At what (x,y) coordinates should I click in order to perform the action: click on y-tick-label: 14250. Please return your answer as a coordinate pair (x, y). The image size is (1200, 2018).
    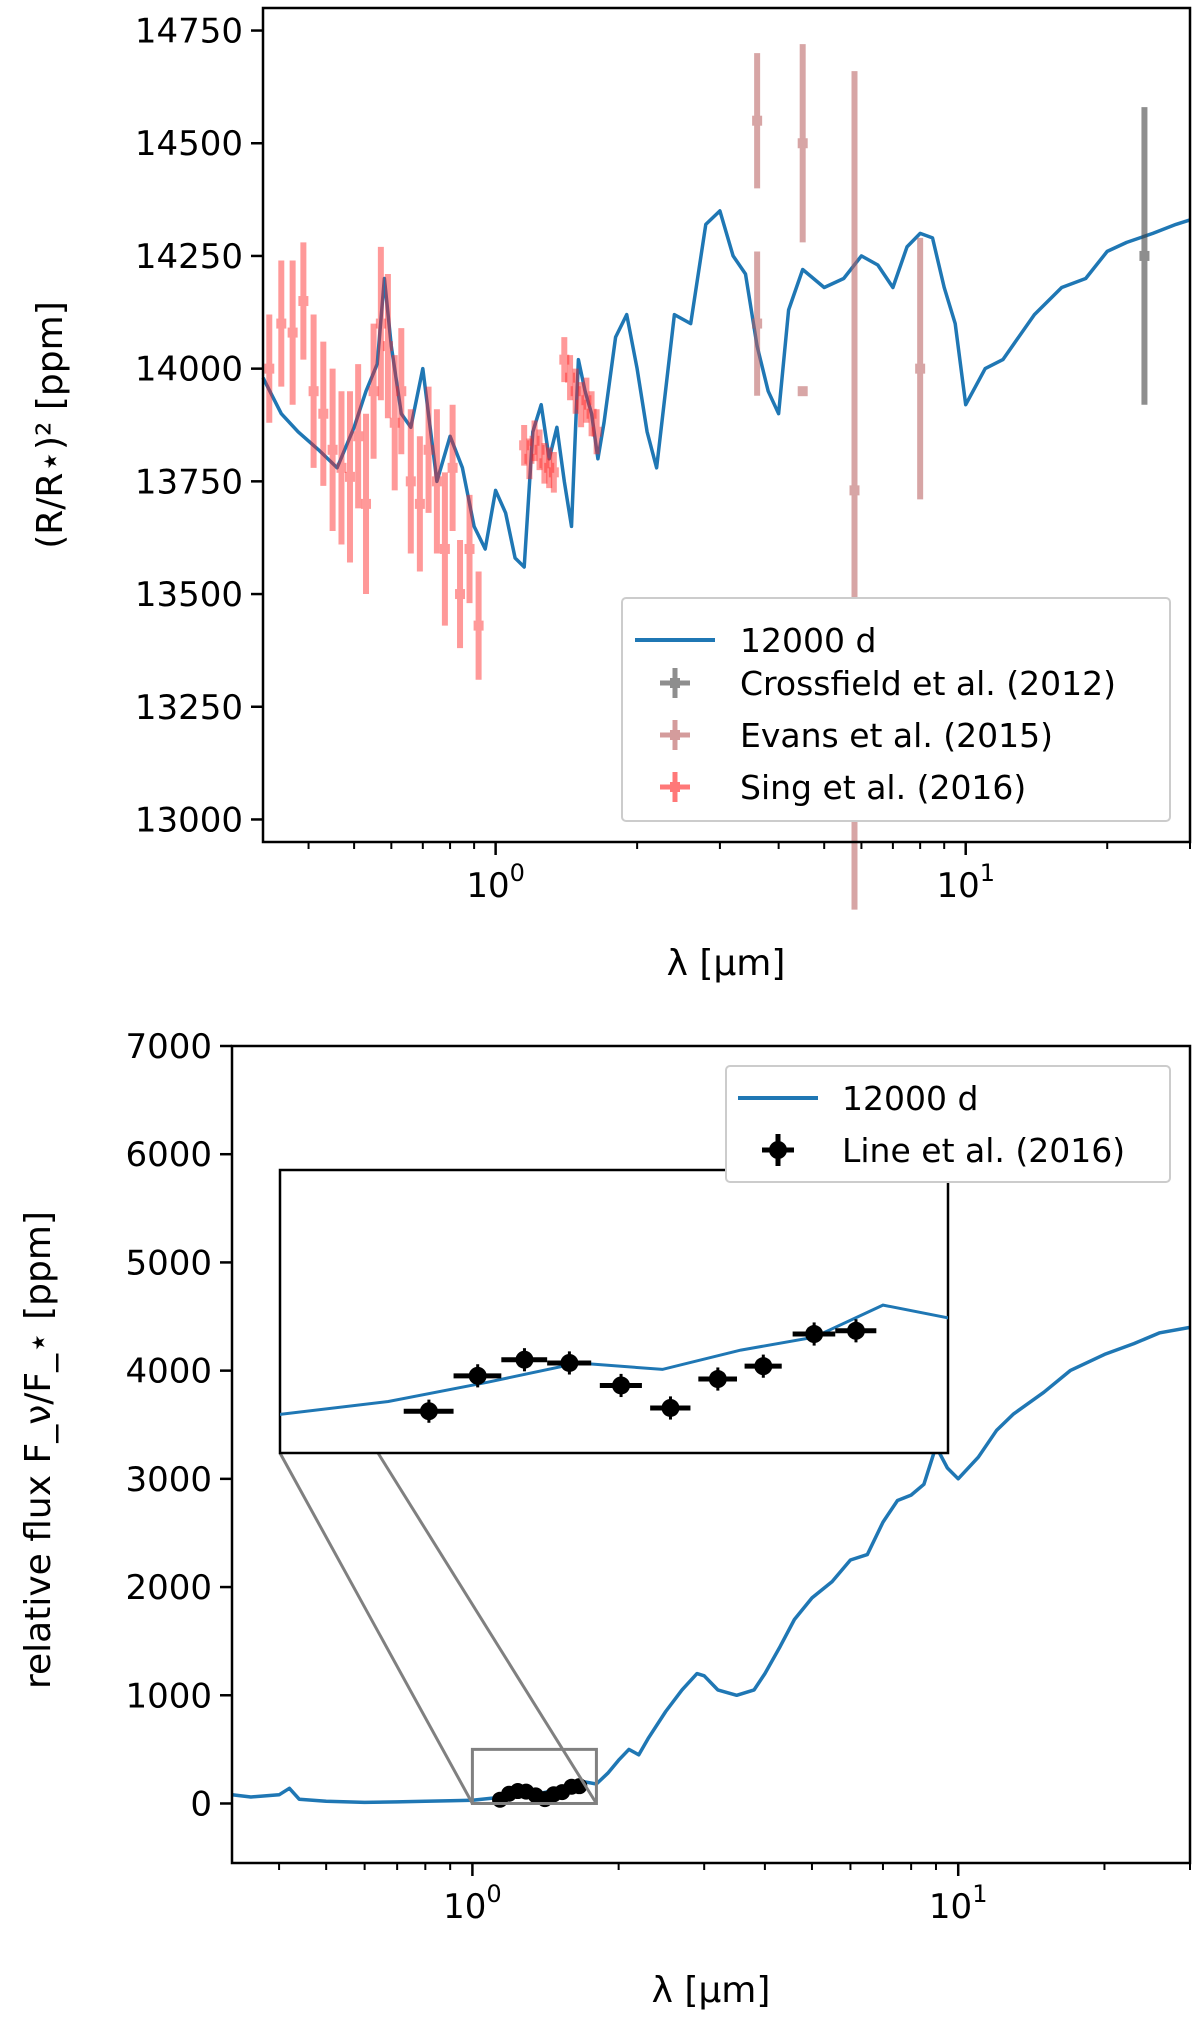
    Looking at the image, I should click on (189, 257).